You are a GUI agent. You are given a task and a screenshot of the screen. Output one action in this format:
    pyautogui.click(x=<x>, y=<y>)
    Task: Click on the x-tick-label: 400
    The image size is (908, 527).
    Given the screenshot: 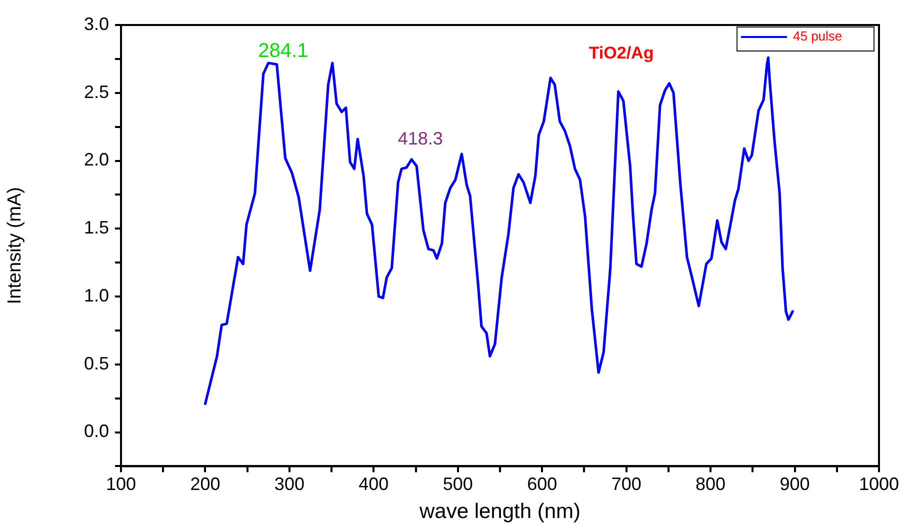 What is the action you would take?
    pyautogui.click(x=373, y=484)
    